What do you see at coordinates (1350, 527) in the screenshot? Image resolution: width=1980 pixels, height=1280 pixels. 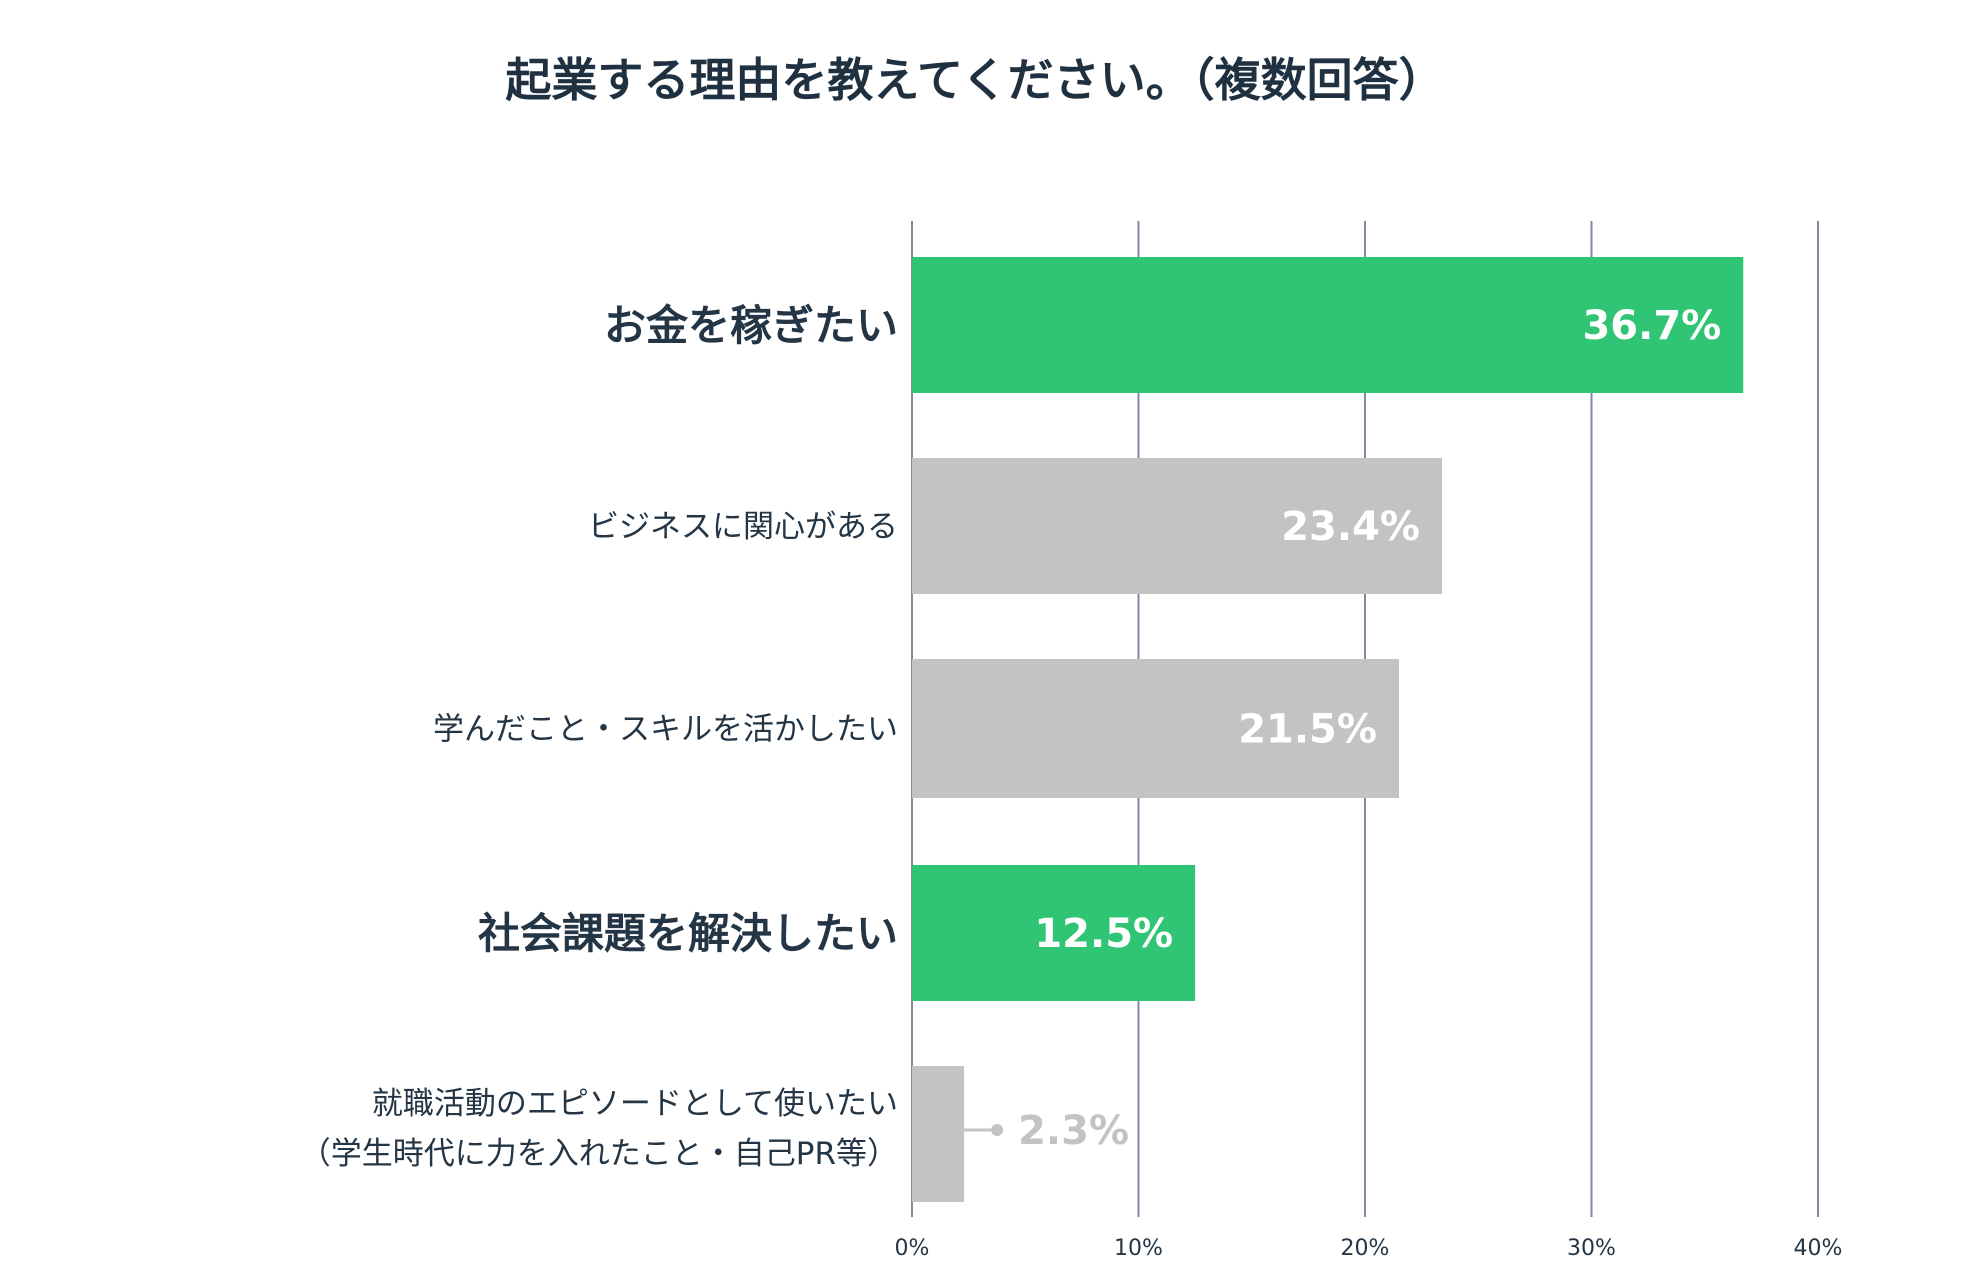 I see `data-label: 23.4%` at bounding box center [1350, 527].